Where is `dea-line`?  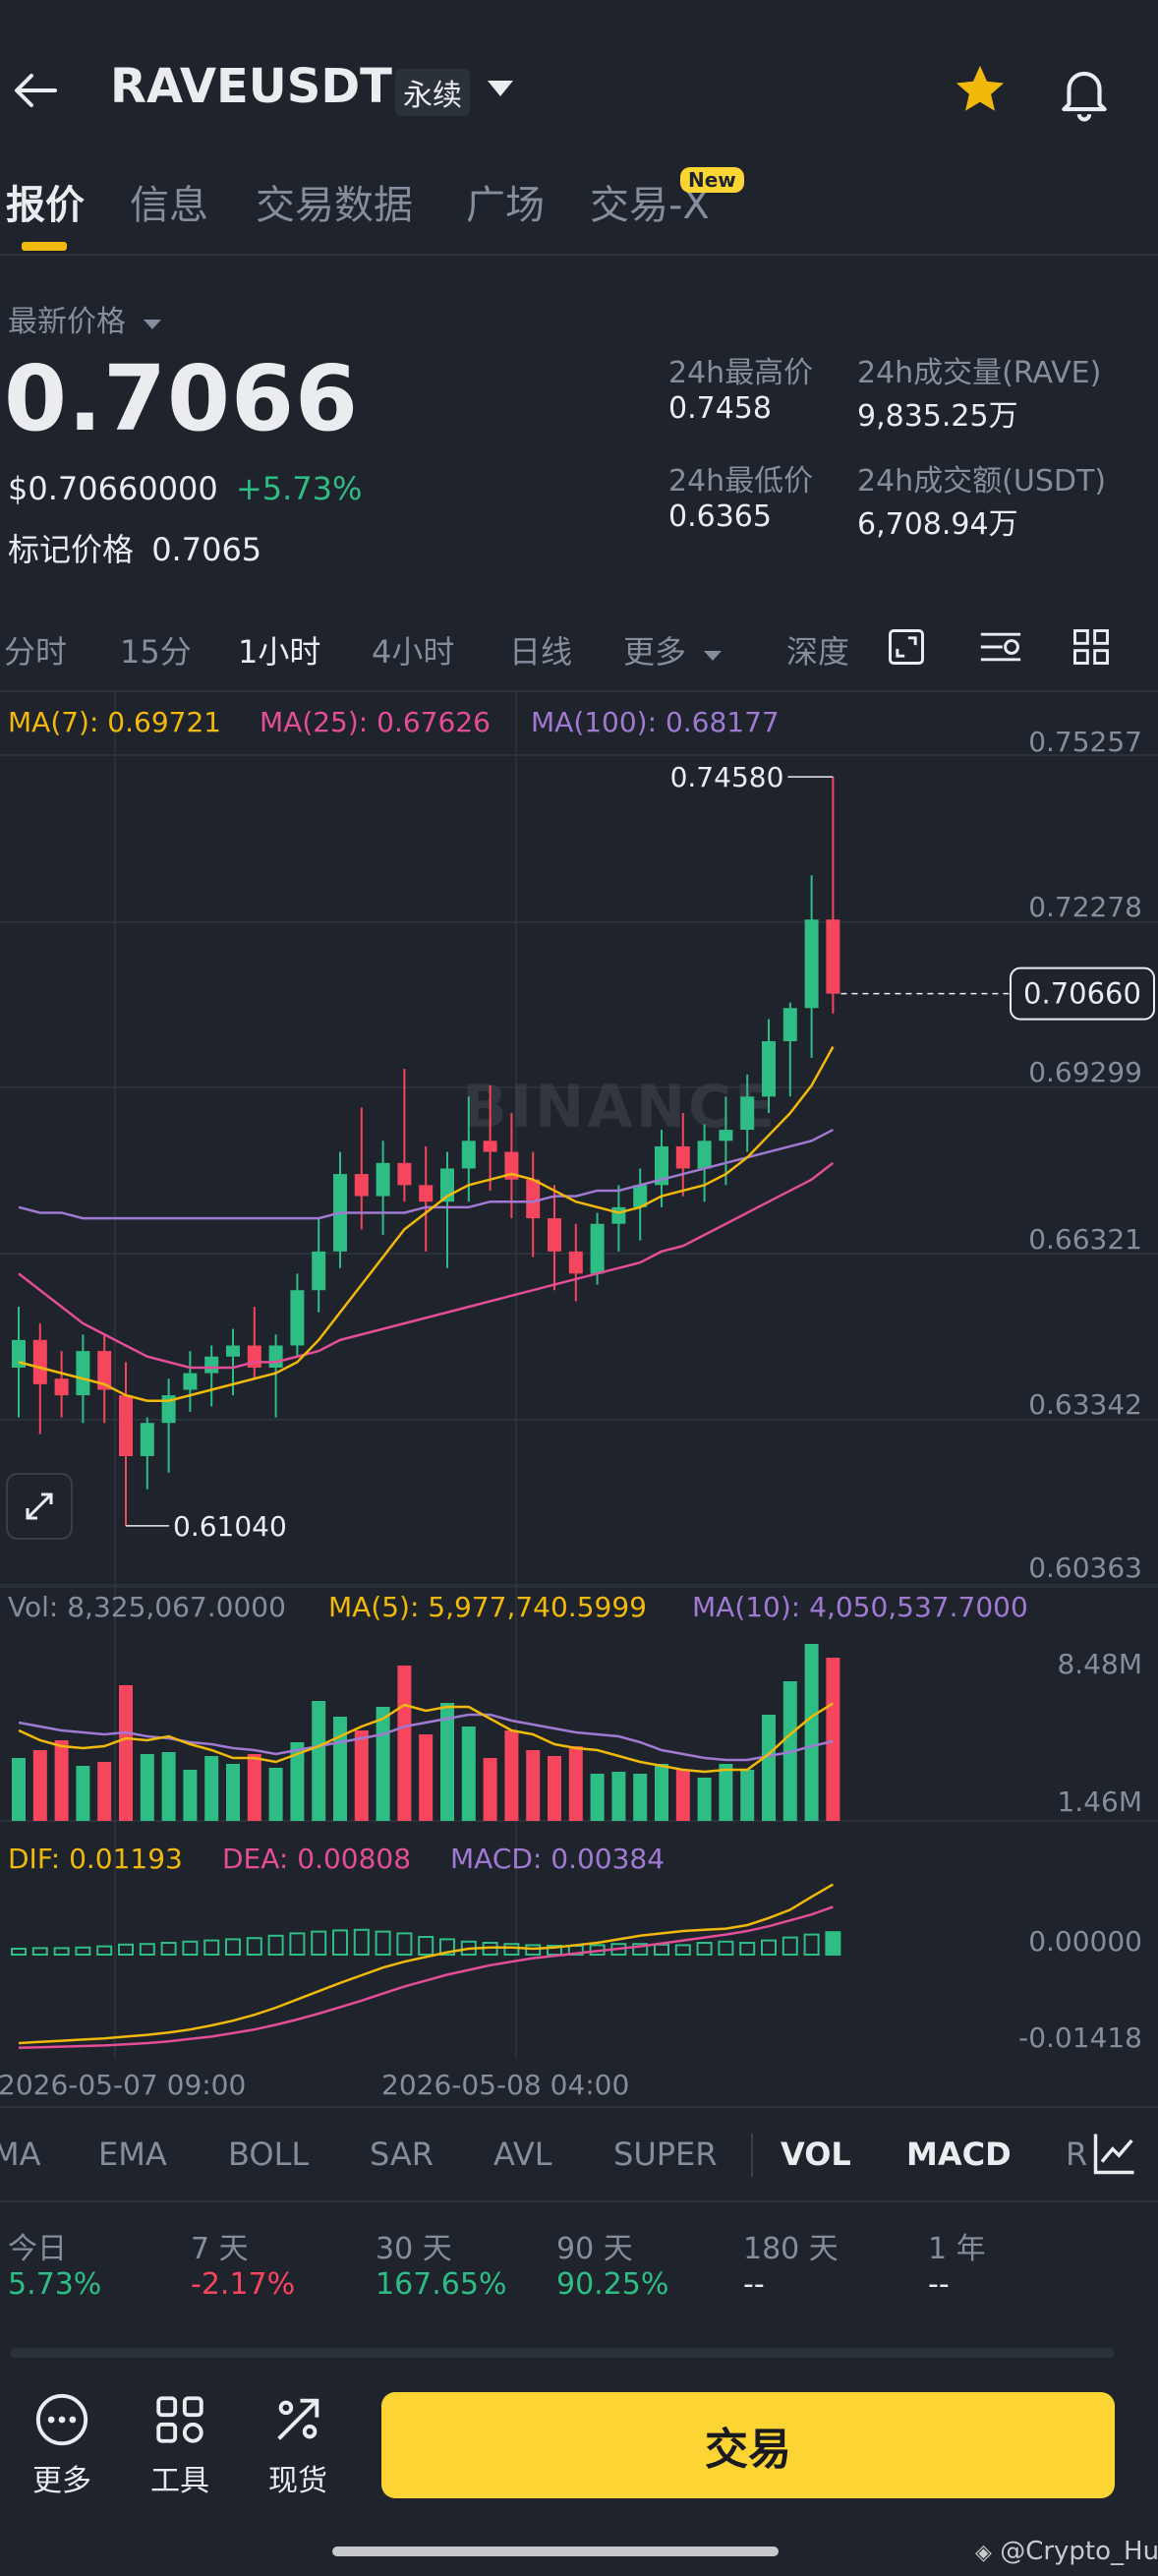 dea-line is located at coordinates (426, 1977).